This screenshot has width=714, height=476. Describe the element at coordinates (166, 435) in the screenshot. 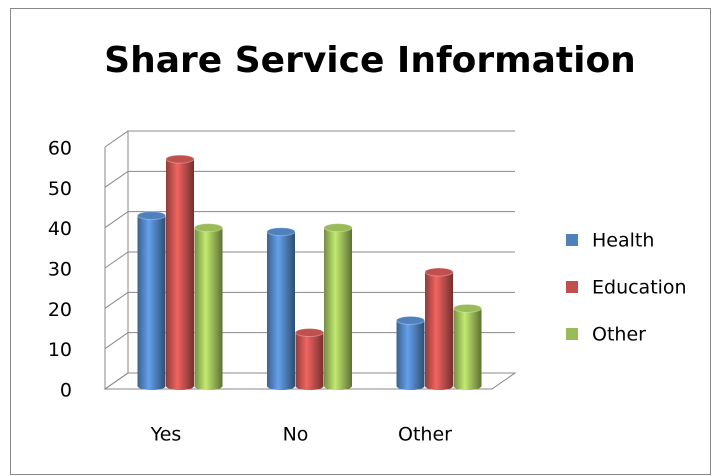

I see `x-tick-label: Yes` at that location.